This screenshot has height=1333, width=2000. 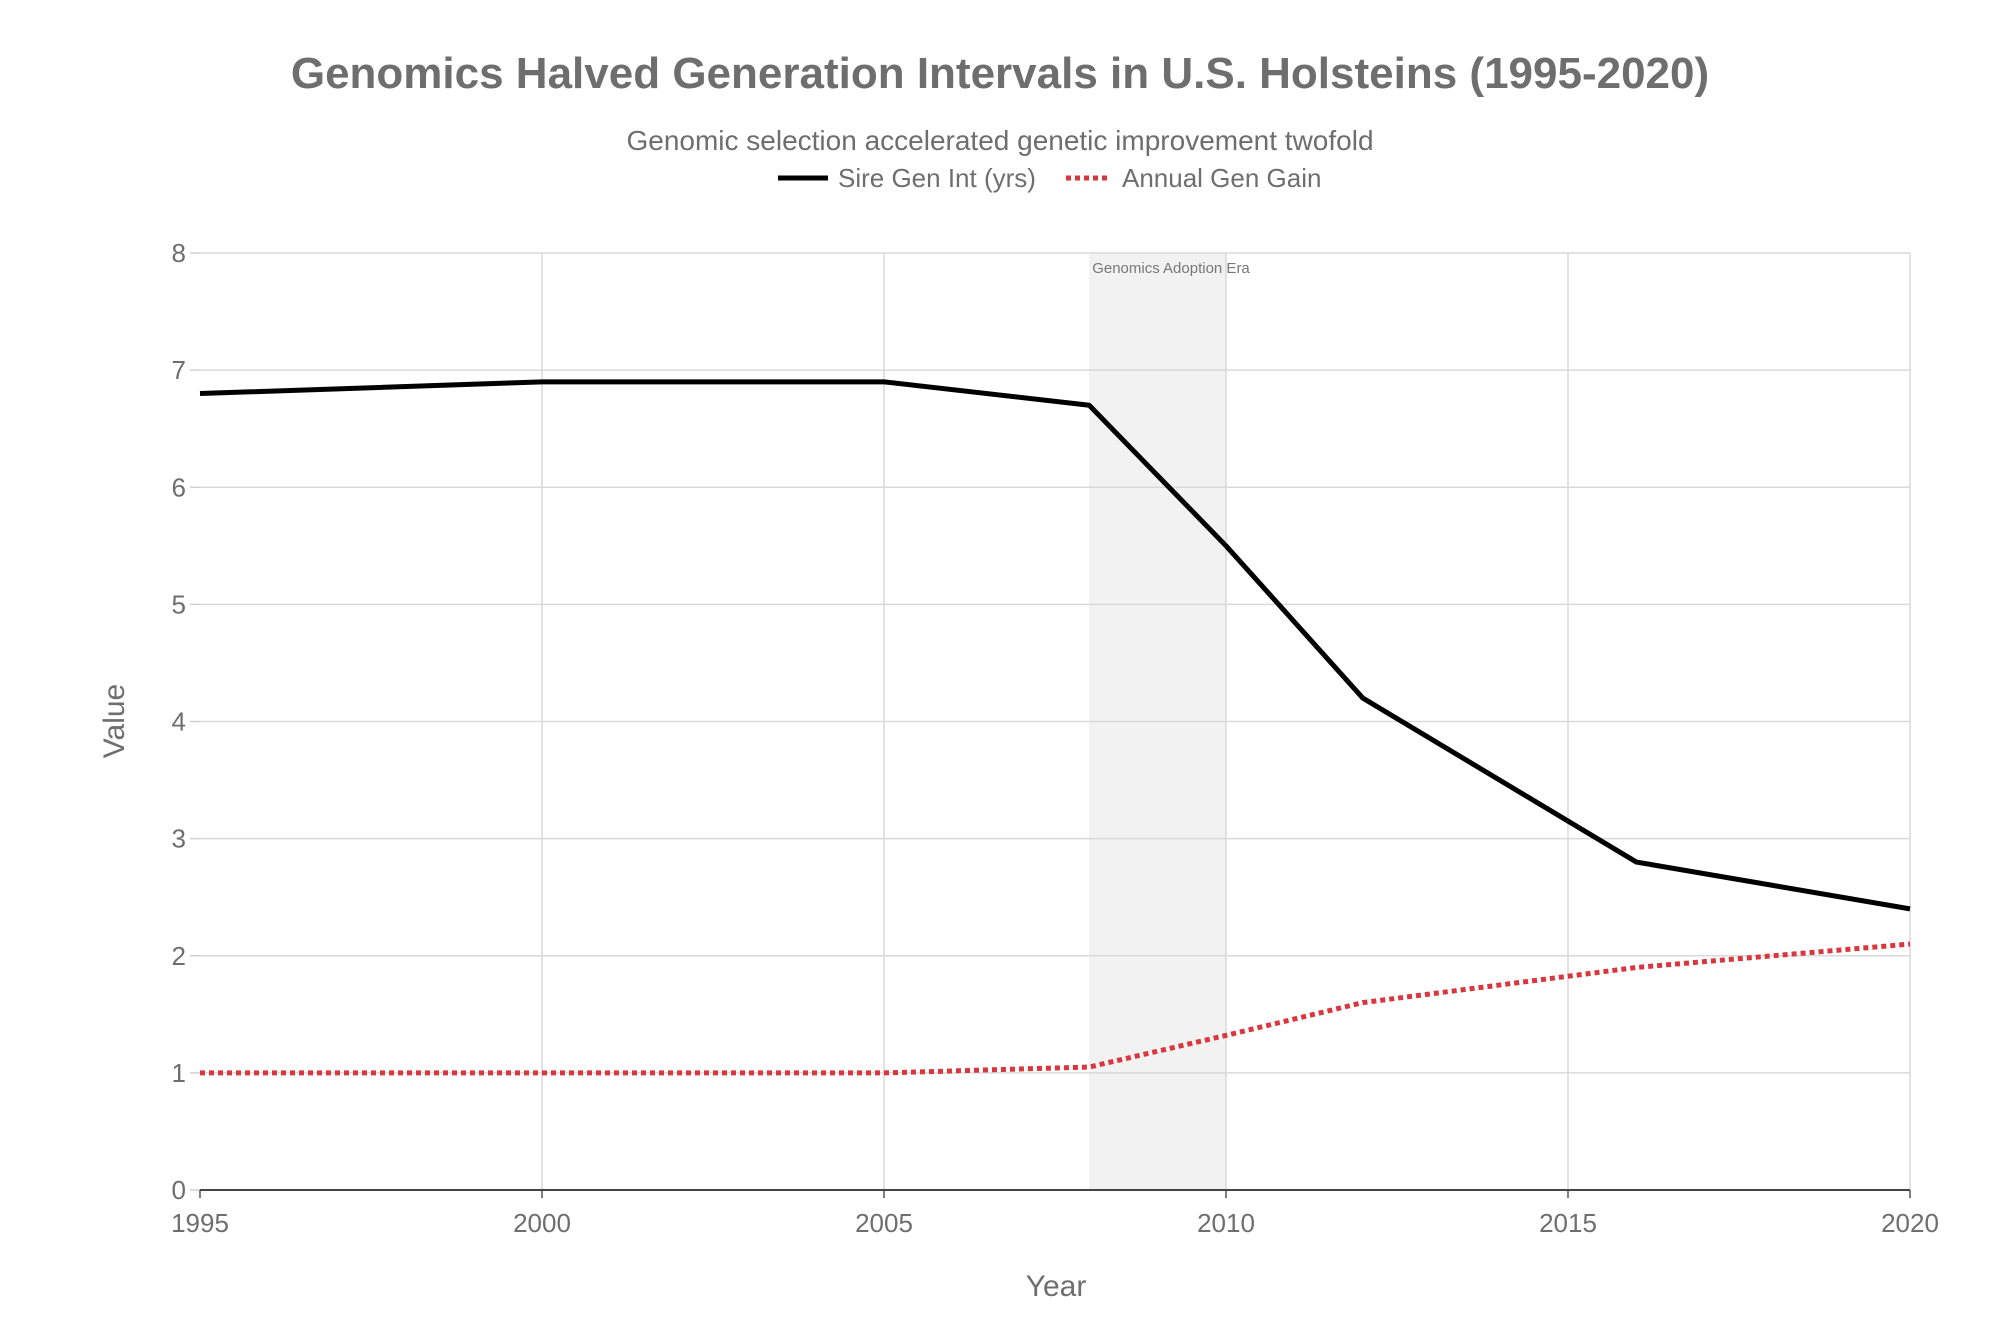 What do you see at coordinates (1056, 1286) in the screenshot?
I see `x-axis-title: Year` at bounding box center [1056, 1286].